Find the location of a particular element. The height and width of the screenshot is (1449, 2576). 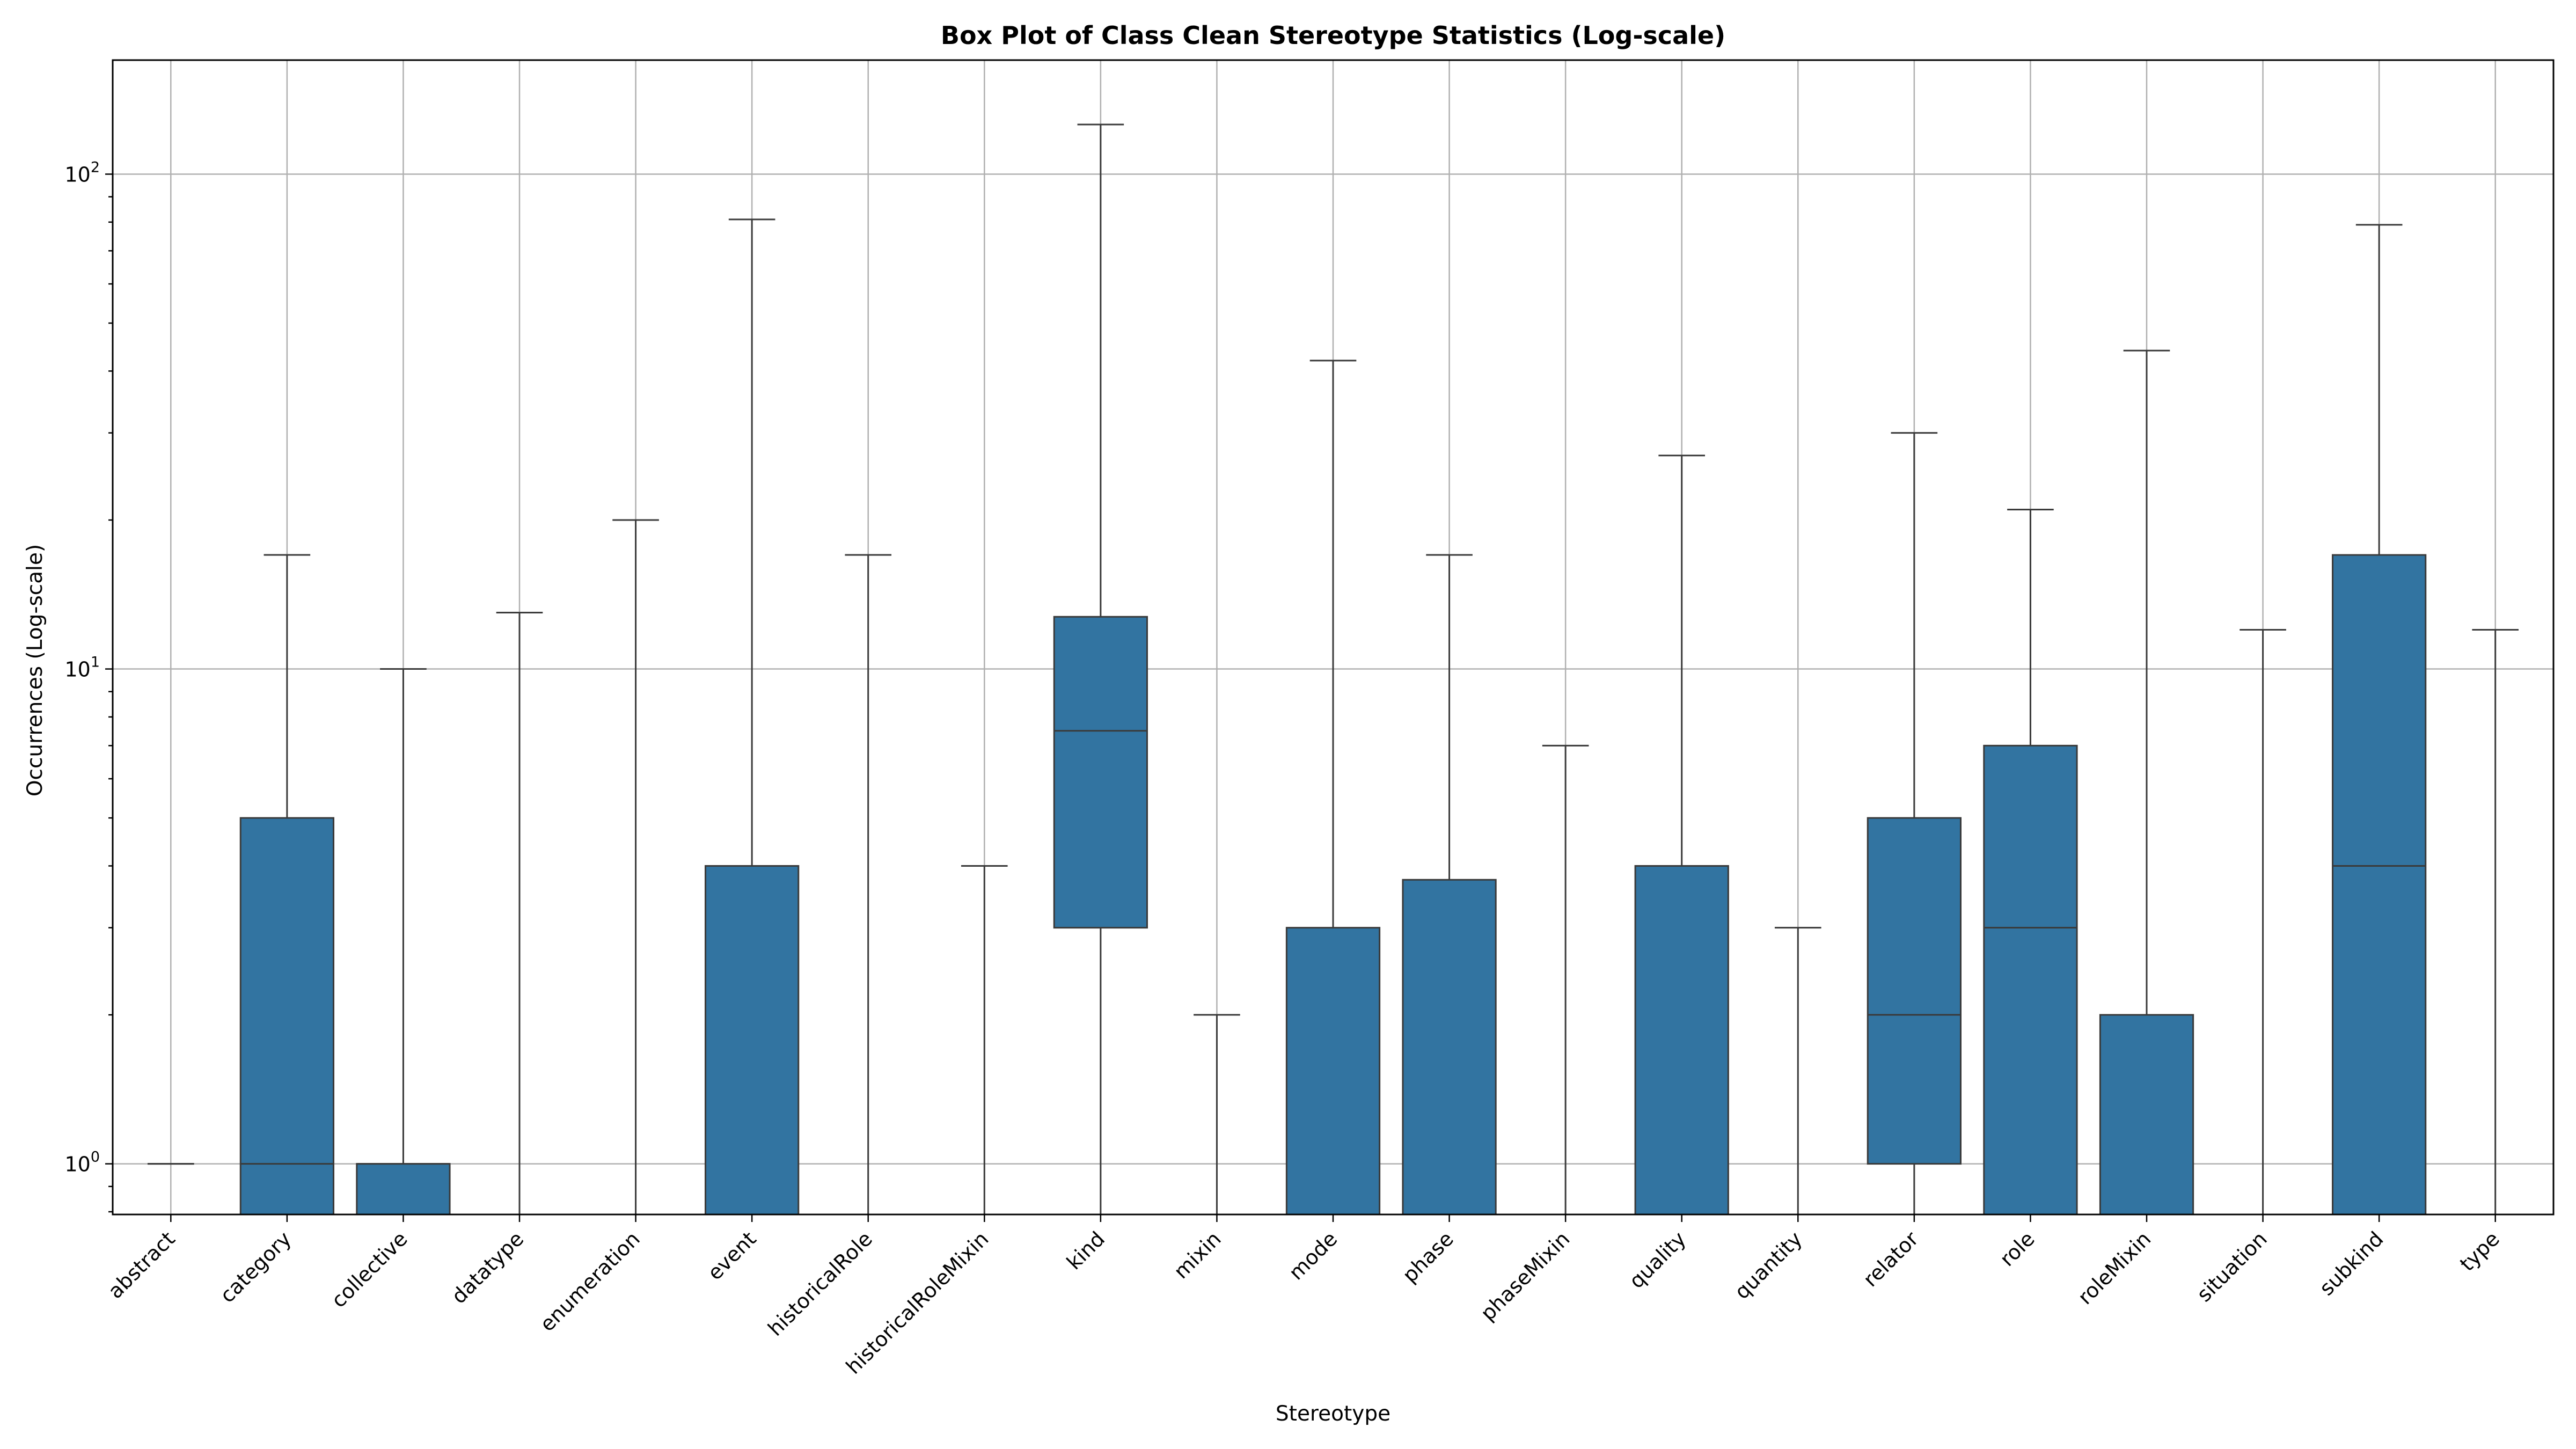

x-tick-label: historicalRole is located at coordinates (820, 1284).